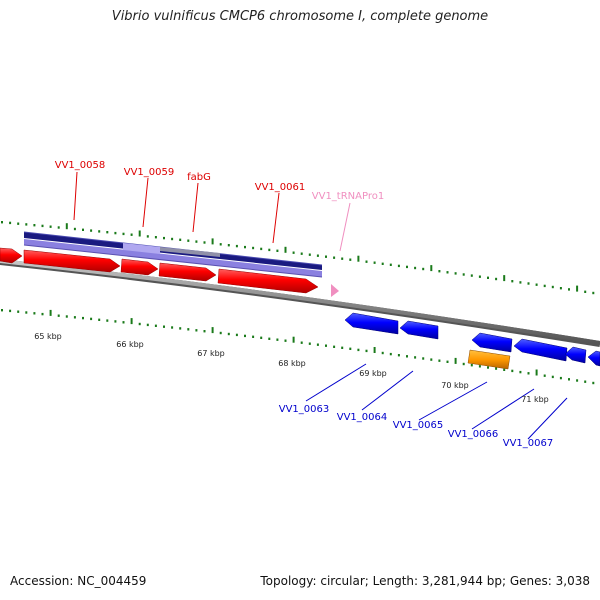 Image resolution: width=600 pixels, height=600 pixels. I want to click on feature-bar-lavender, so click(173, 258).